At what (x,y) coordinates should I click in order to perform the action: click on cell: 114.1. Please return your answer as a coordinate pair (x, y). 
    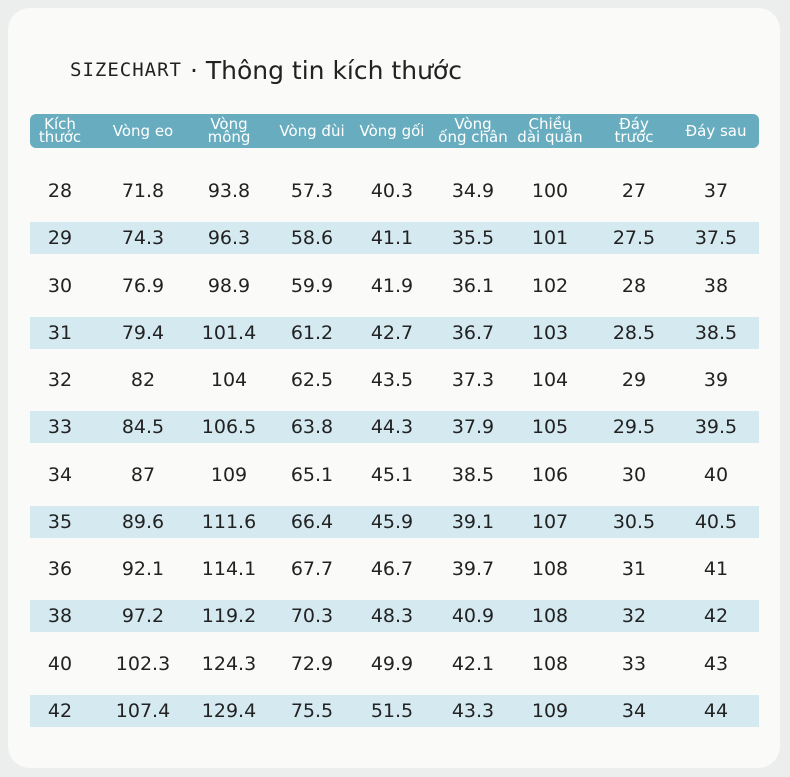
    Looking at the image, I should click on (229, 569).